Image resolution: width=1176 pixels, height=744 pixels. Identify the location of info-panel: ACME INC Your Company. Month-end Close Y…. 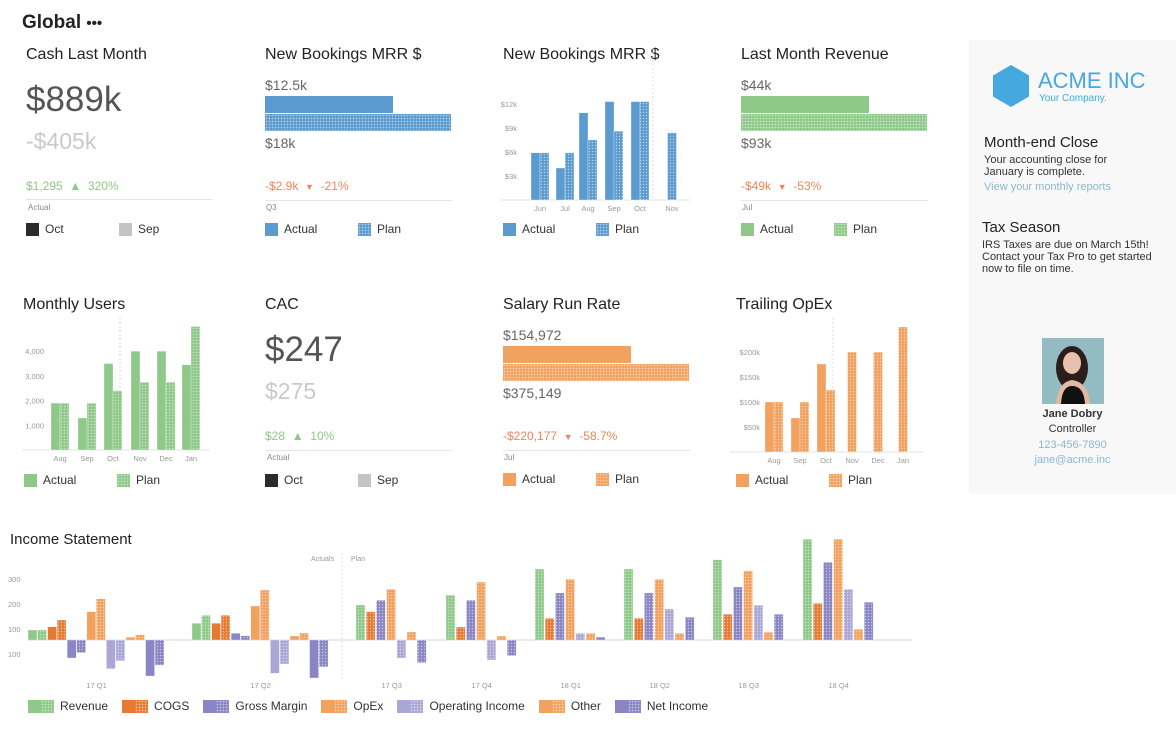
(1072, 267).